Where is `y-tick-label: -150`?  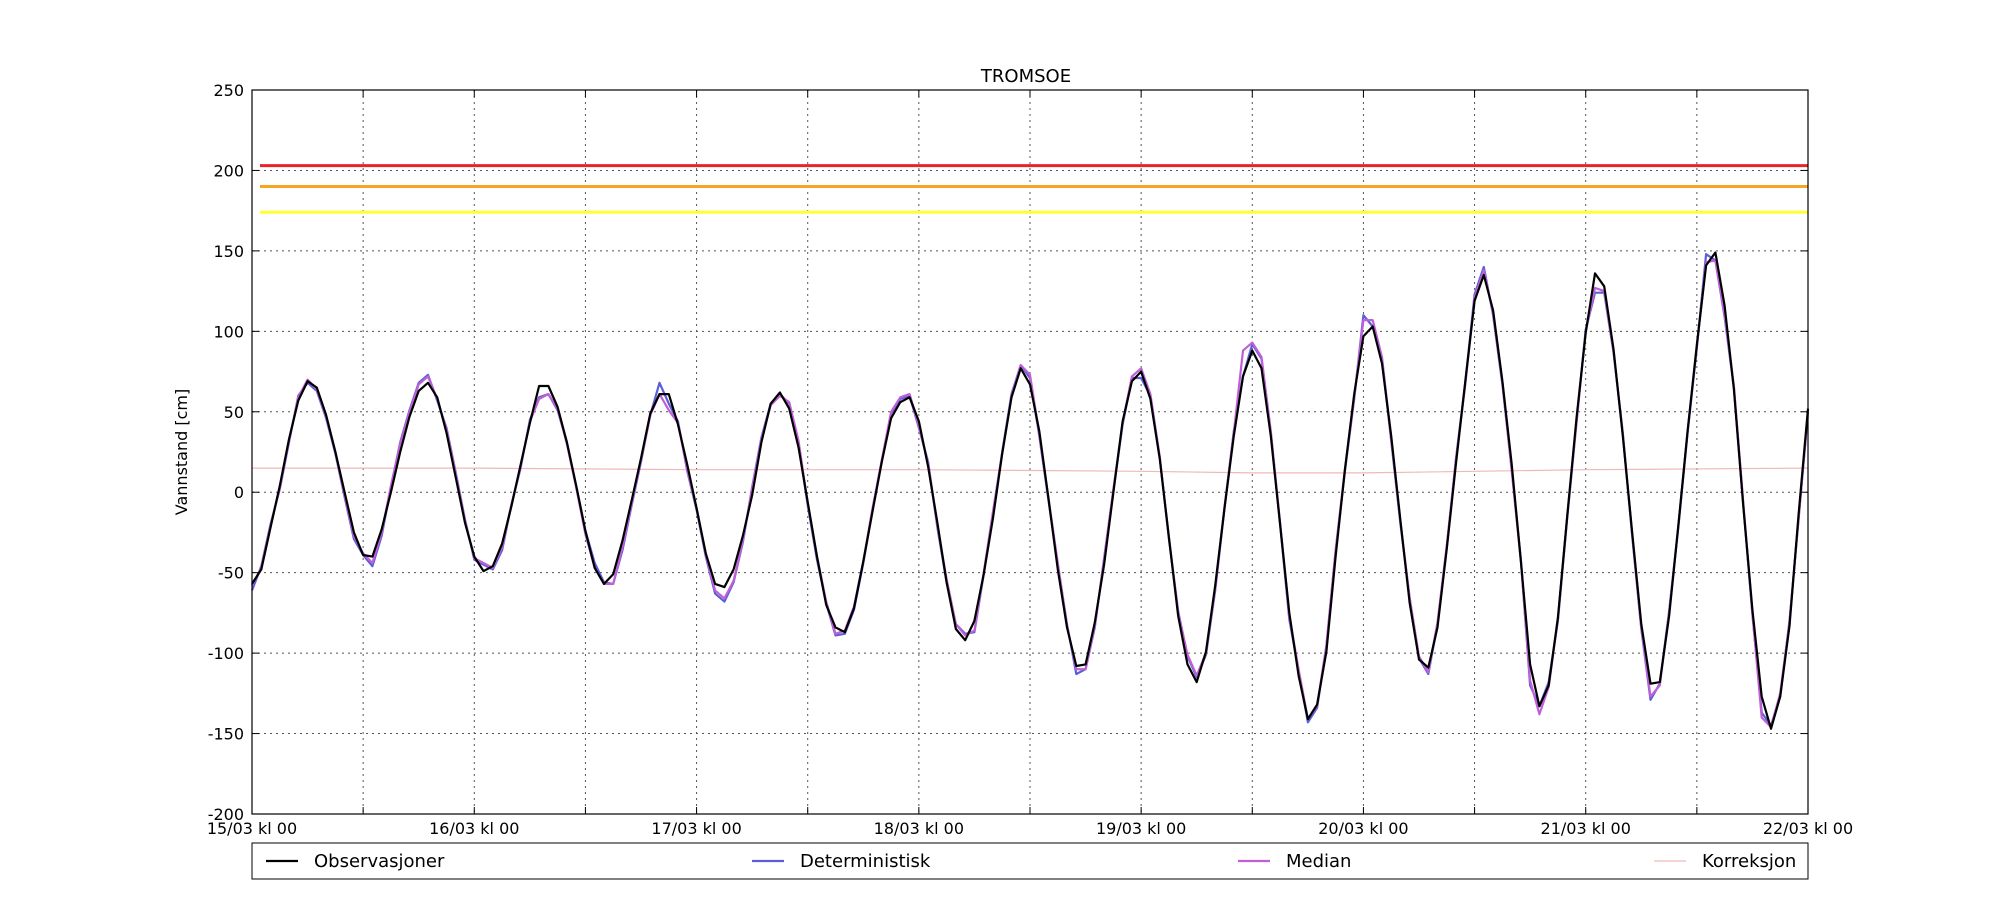 y-tick-label: -150 is located at coordinates (226, 734).